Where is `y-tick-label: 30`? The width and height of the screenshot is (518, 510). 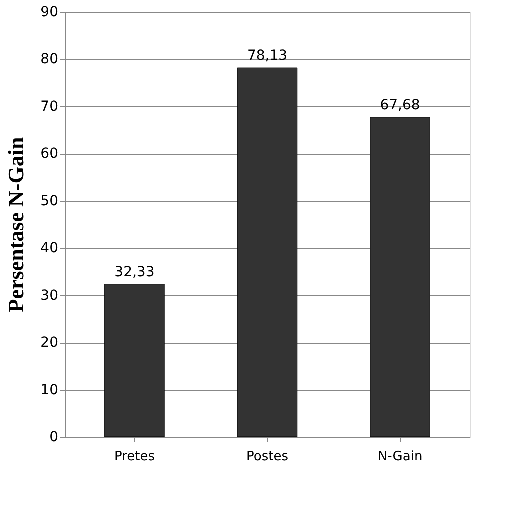
y-tick-label: 30 is located at coordinates (49, 296).